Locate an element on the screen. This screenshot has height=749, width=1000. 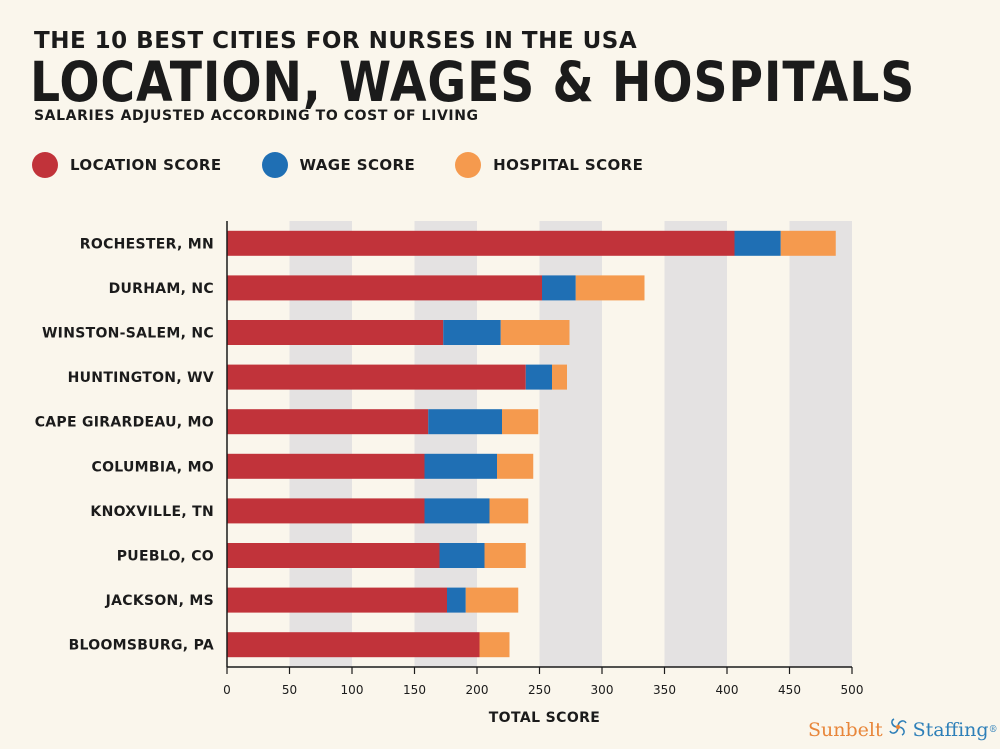
x-tick-label: 50 is located at coordinates (289, 690).